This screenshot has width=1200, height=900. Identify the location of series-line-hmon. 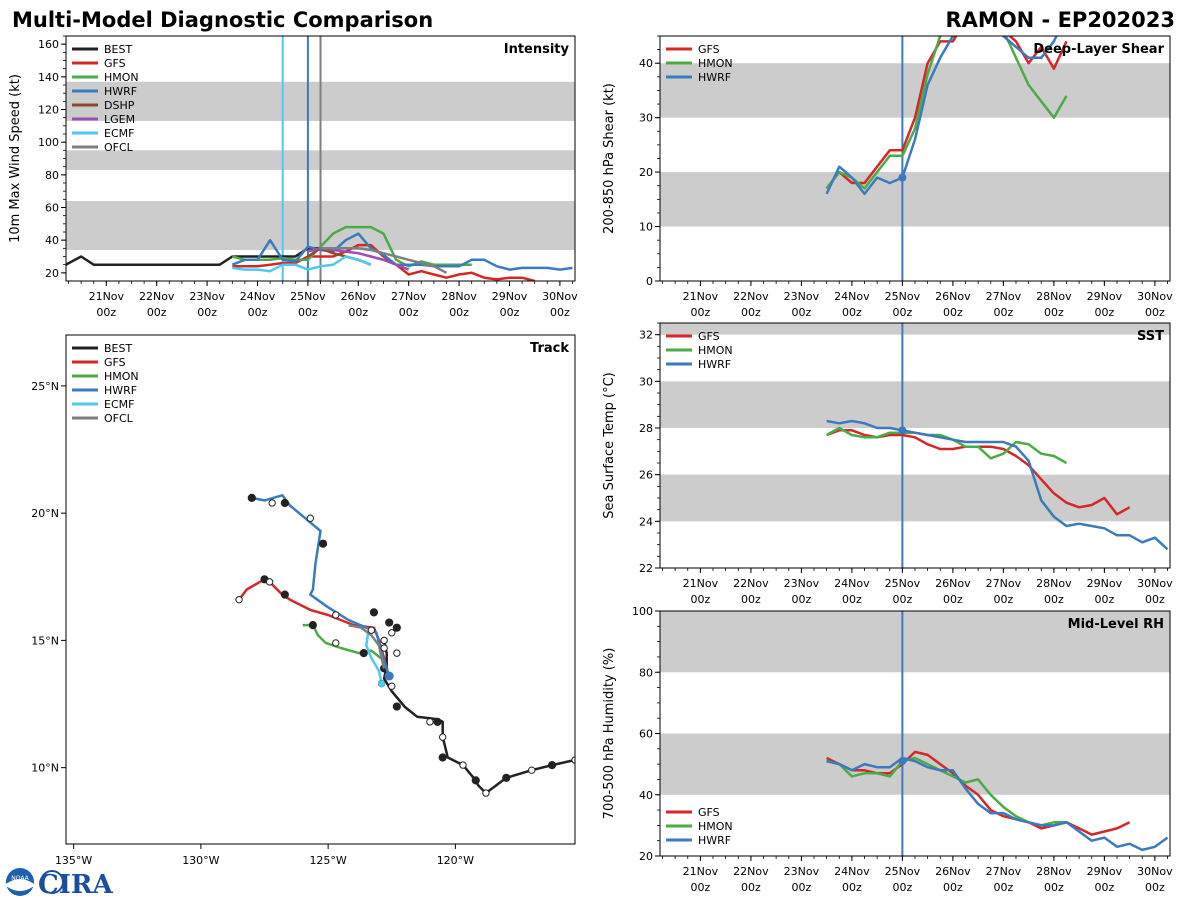
(946, 113).